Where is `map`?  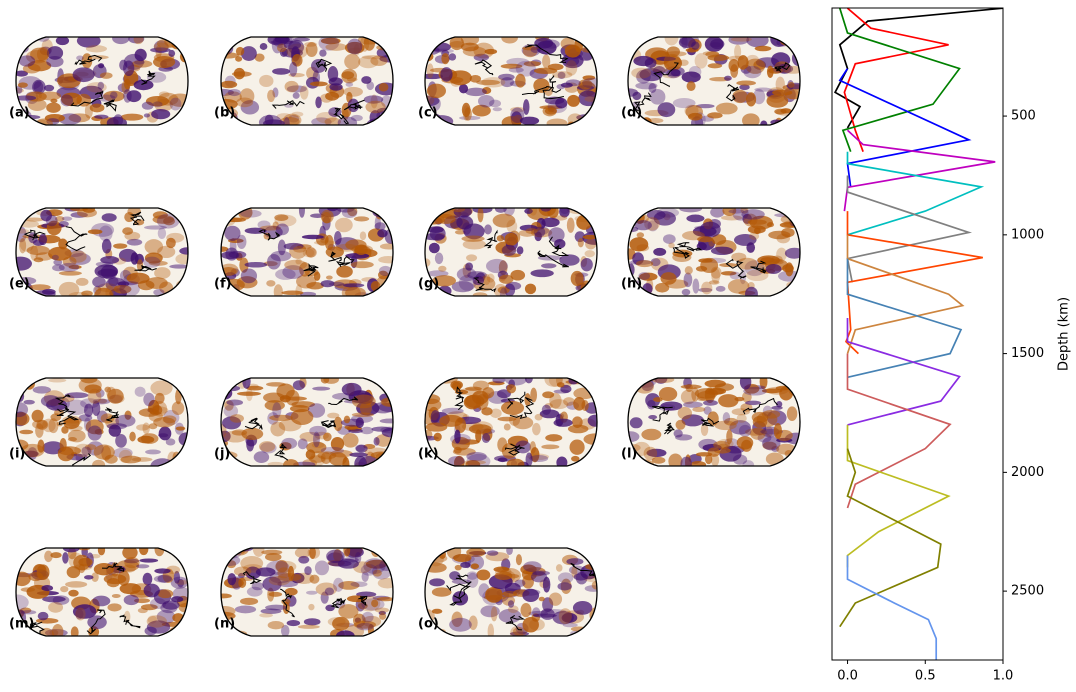 map is located at coordinates (511, 81).